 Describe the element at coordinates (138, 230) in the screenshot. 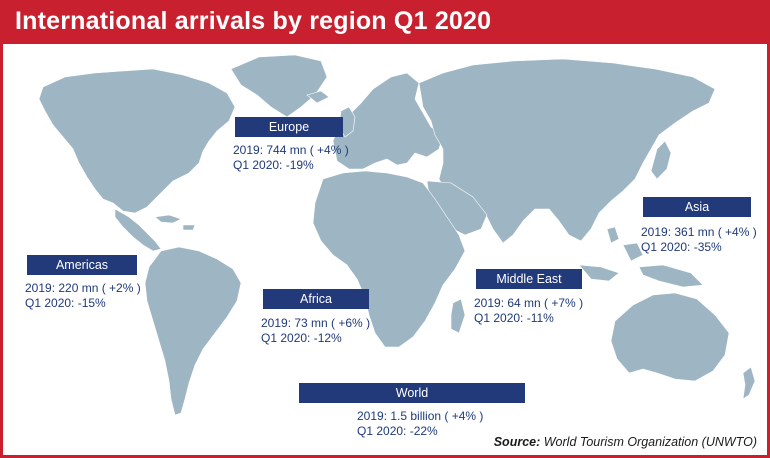

I see `central-america-landmass` at that location.